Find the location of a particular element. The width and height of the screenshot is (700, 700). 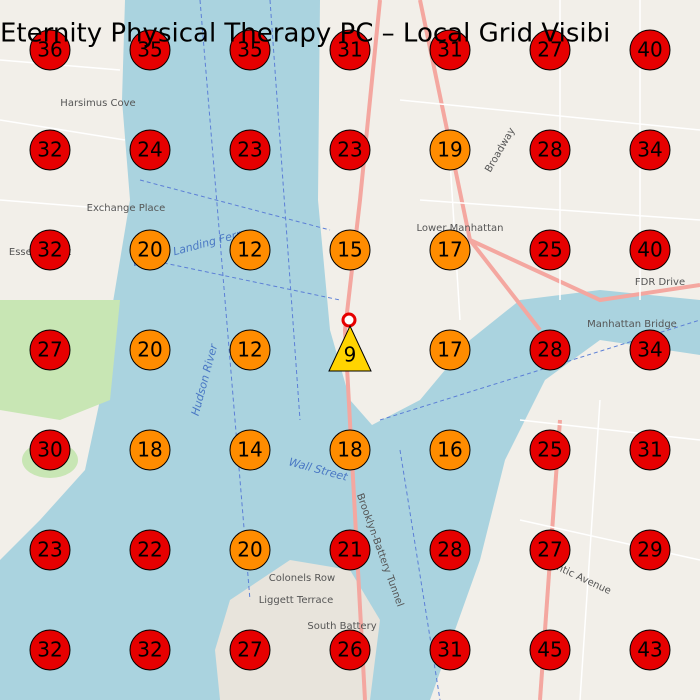

rank-label: 30 is located at coordinates (49, 450).